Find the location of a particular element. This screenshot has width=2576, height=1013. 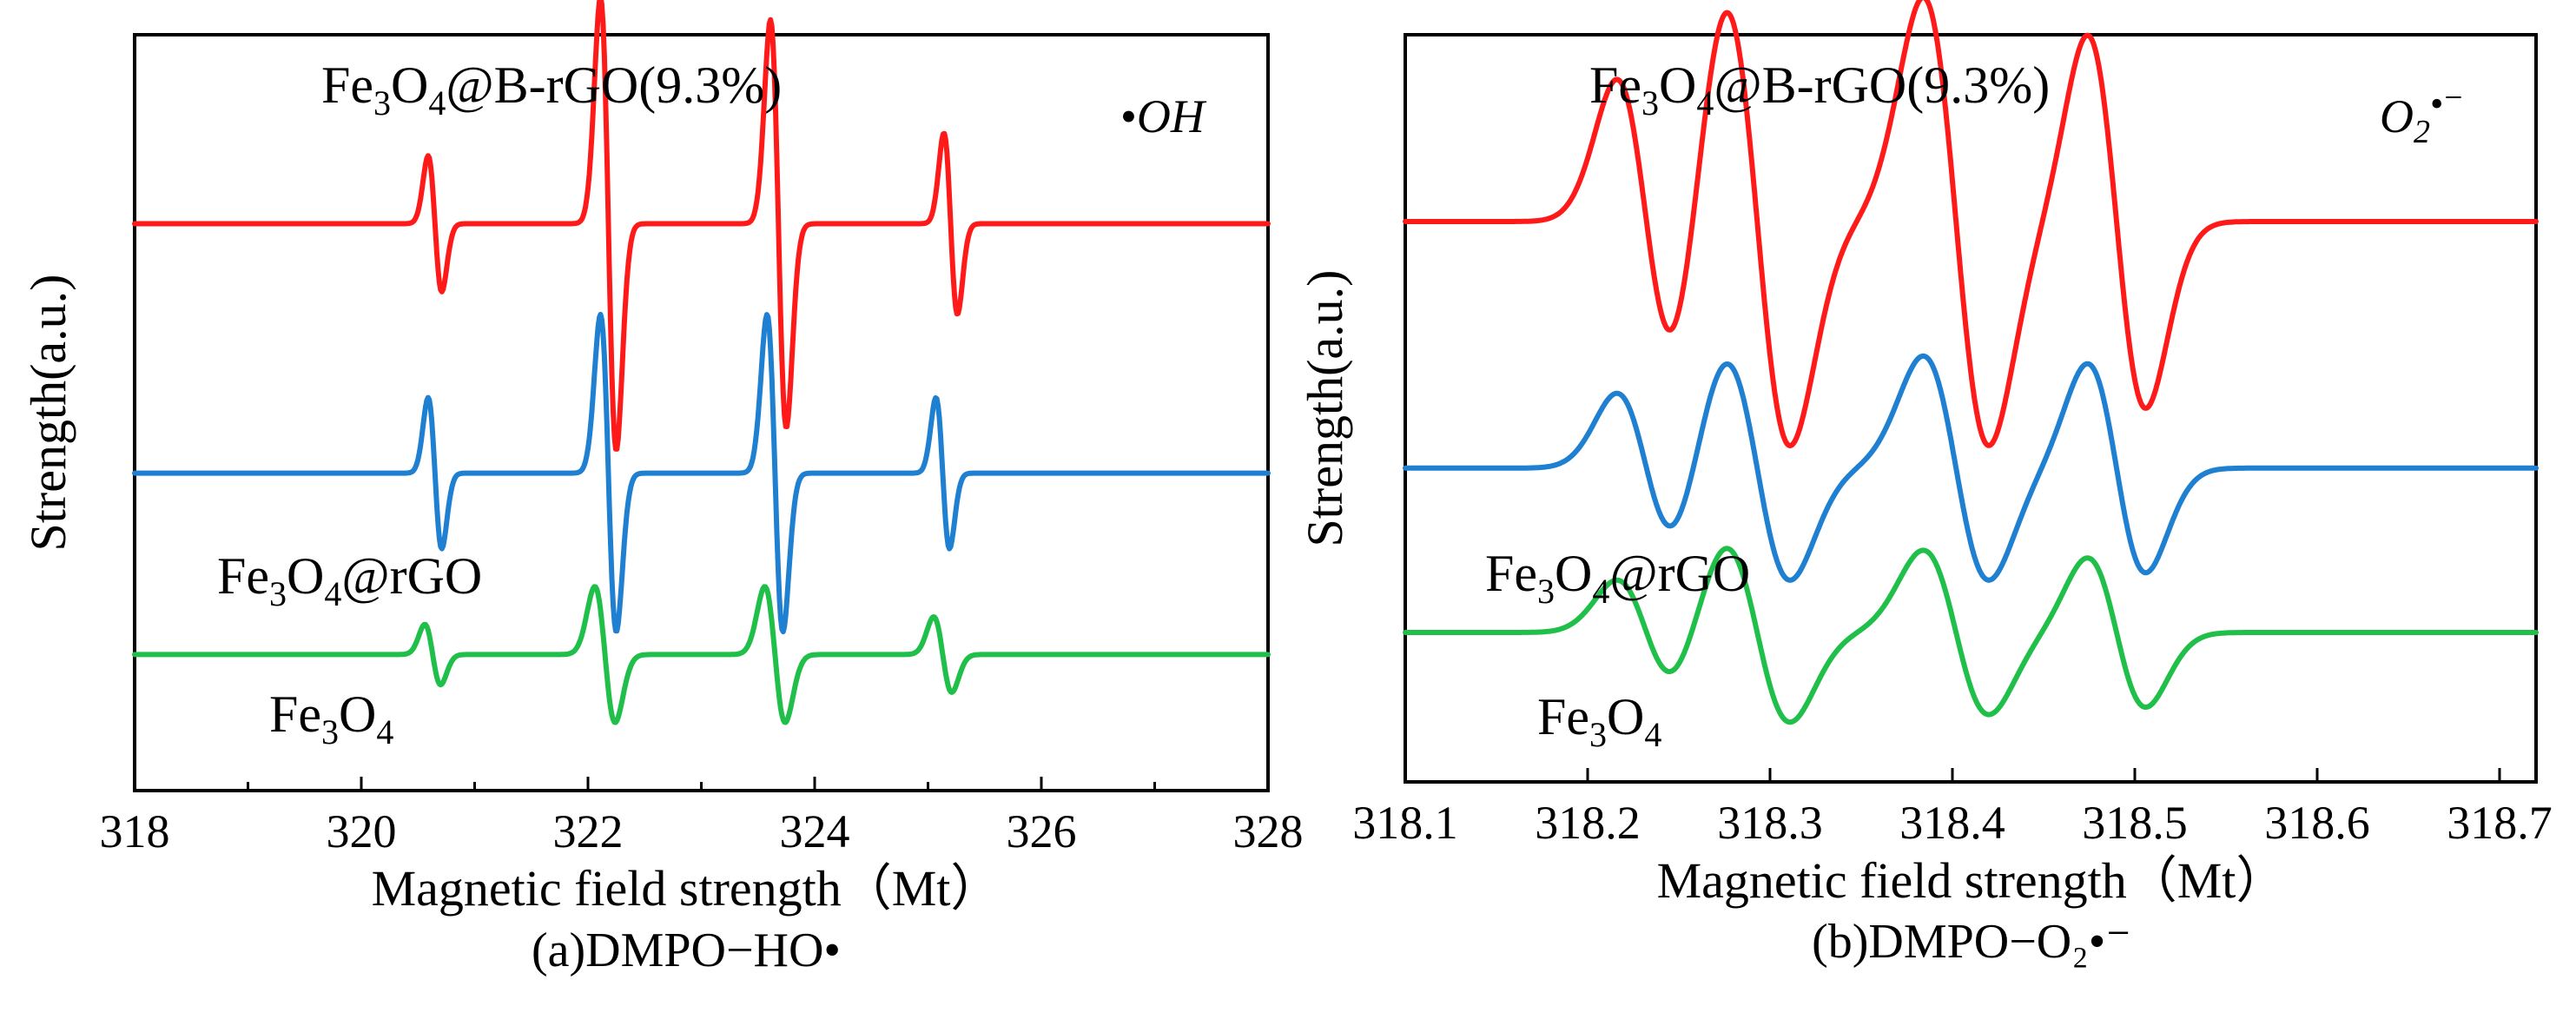

panel-b-tick-labels: 318.1 318.2 318.3 318.4 318.5 318.6 318.7 is located at coordinates (1953, 823).